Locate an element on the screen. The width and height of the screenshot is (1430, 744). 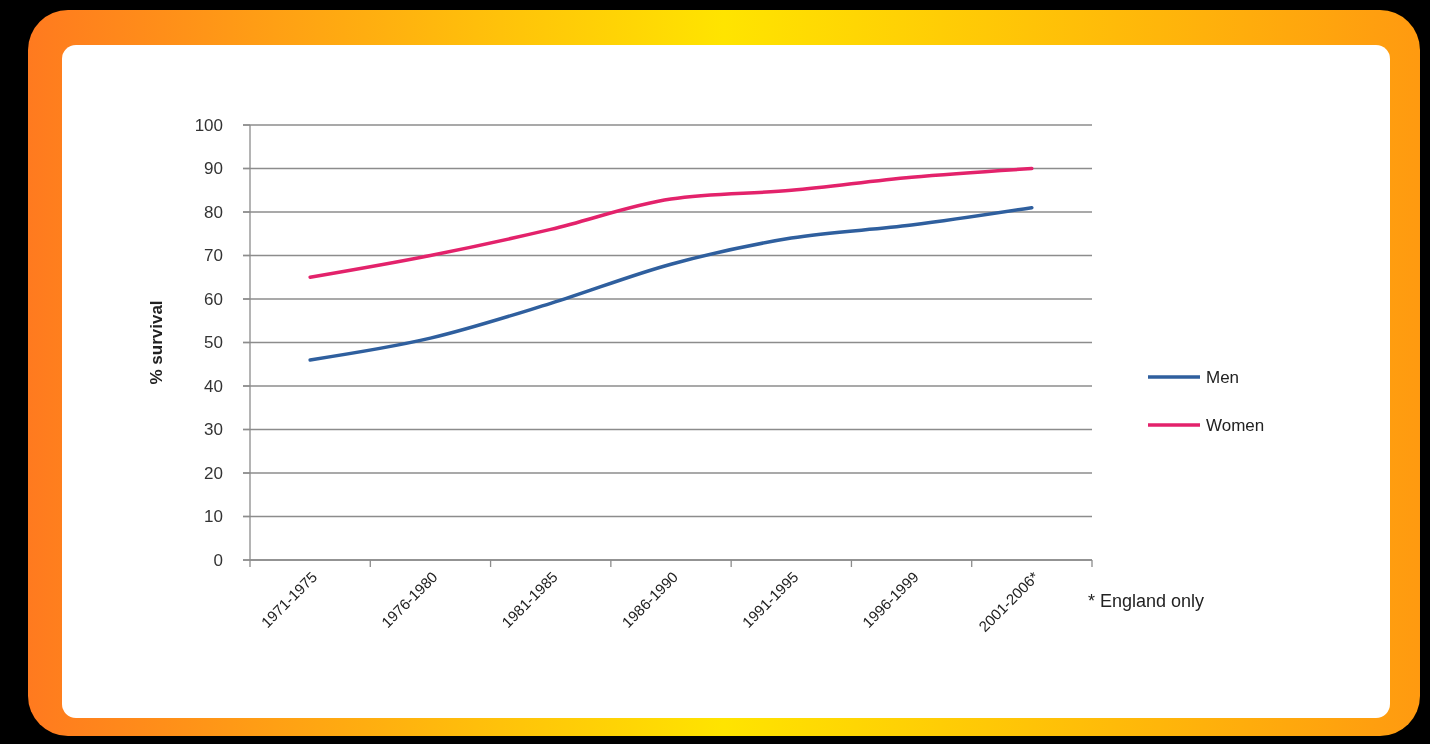
legend-label: Men is located at coordinates (1223, 377).